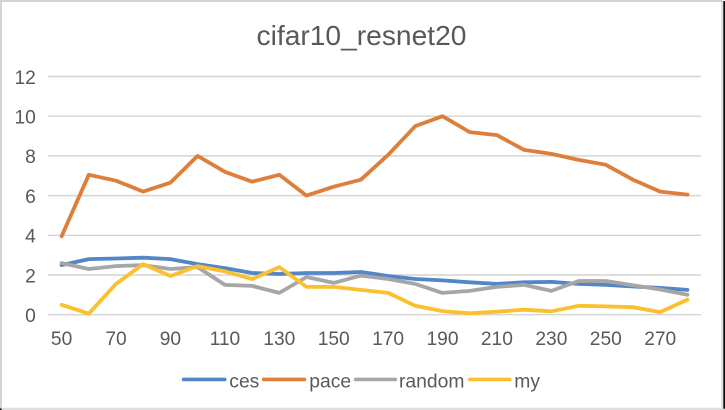  I want to click on svg-text: 12, so click(24, 78).